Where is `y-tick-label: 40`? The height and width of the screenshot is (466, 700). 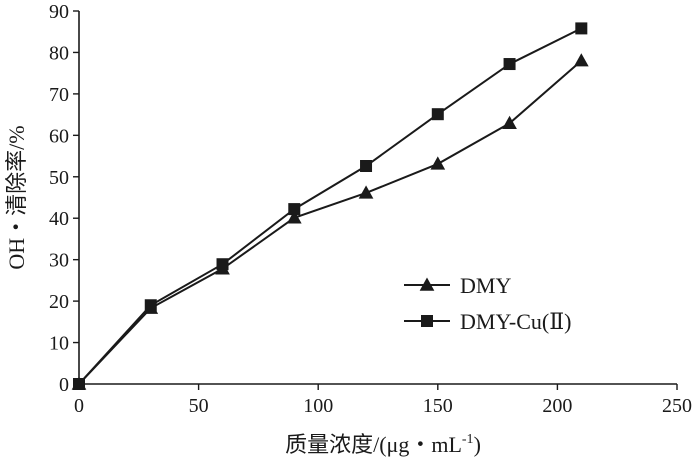
y-tick-label: 40 is located at coordinates (59, 219).